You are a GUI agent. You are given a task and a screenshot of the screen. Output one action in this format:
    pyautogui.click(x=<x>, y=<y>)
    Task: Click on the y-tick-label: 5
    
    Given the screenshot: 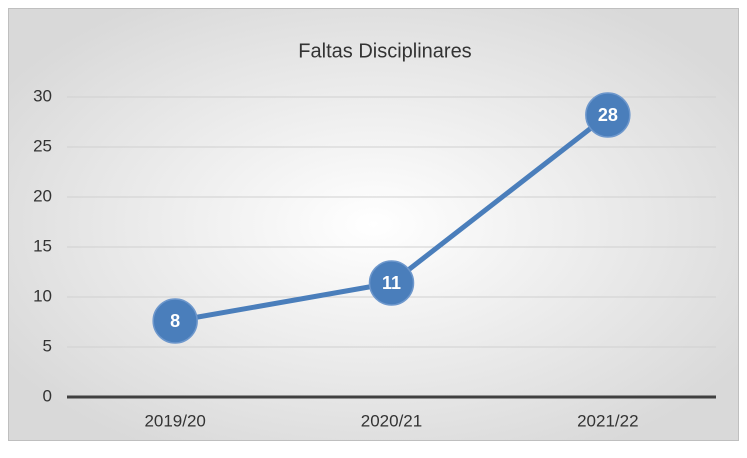 What is the action you would take?
    pyautogui.click(x=47, y=345)
    